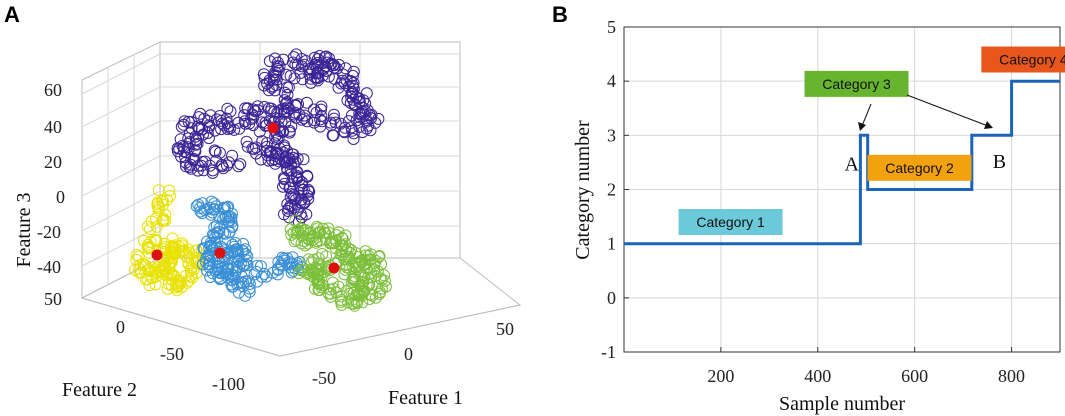 The image size is (1065, 416). Describe the element at coordinates (615, 189) in the screenshot. I see `line-plot-y-ticks: -1 0 1 2 3 4 5` at that location.